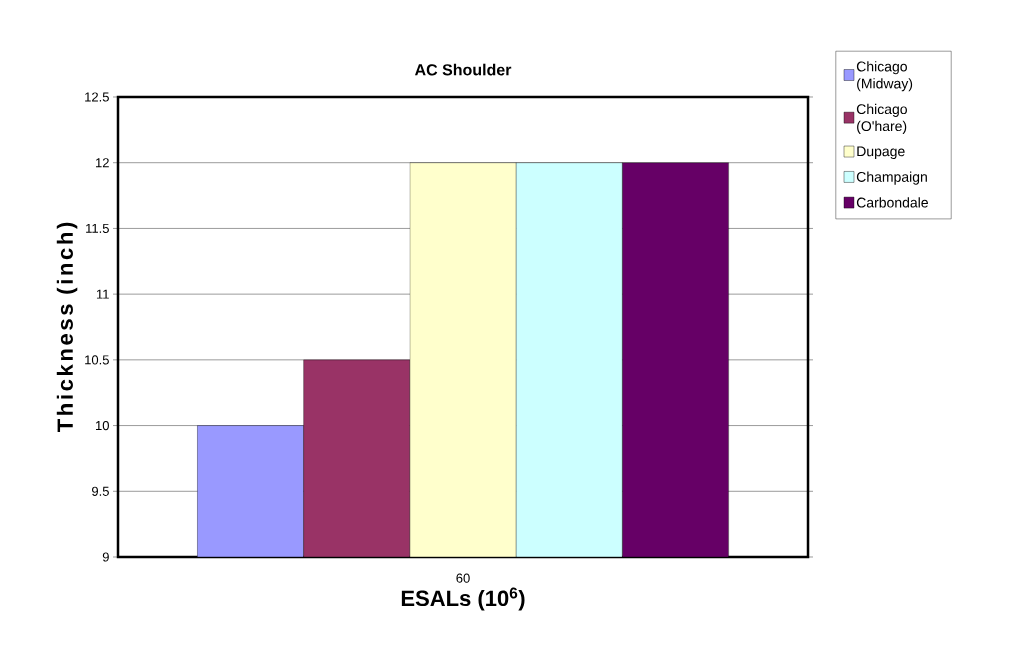  Describe the element at coordinates (881, 118) in the screenshot. I see `legend-label: Chicago (O'hare)` at that location.